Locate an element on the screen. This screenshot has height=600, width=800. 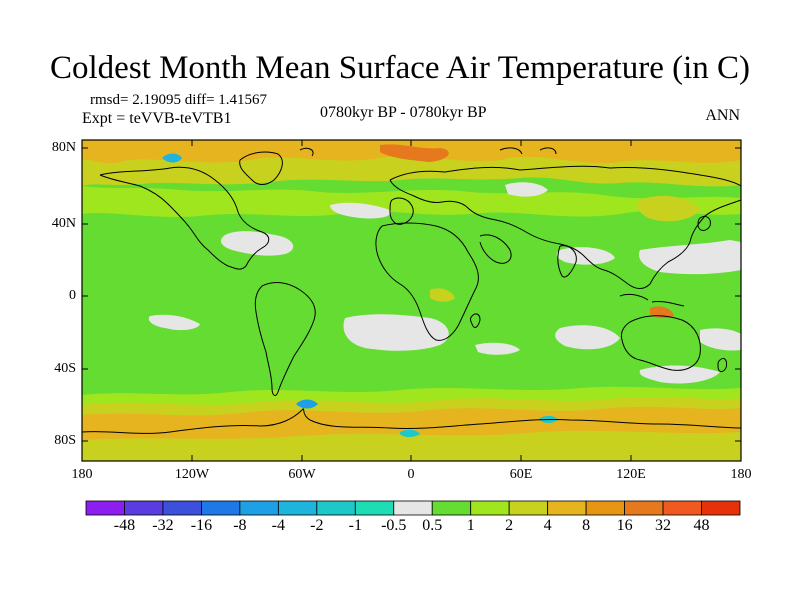
coast-japan is located at coordinates (704, 223).